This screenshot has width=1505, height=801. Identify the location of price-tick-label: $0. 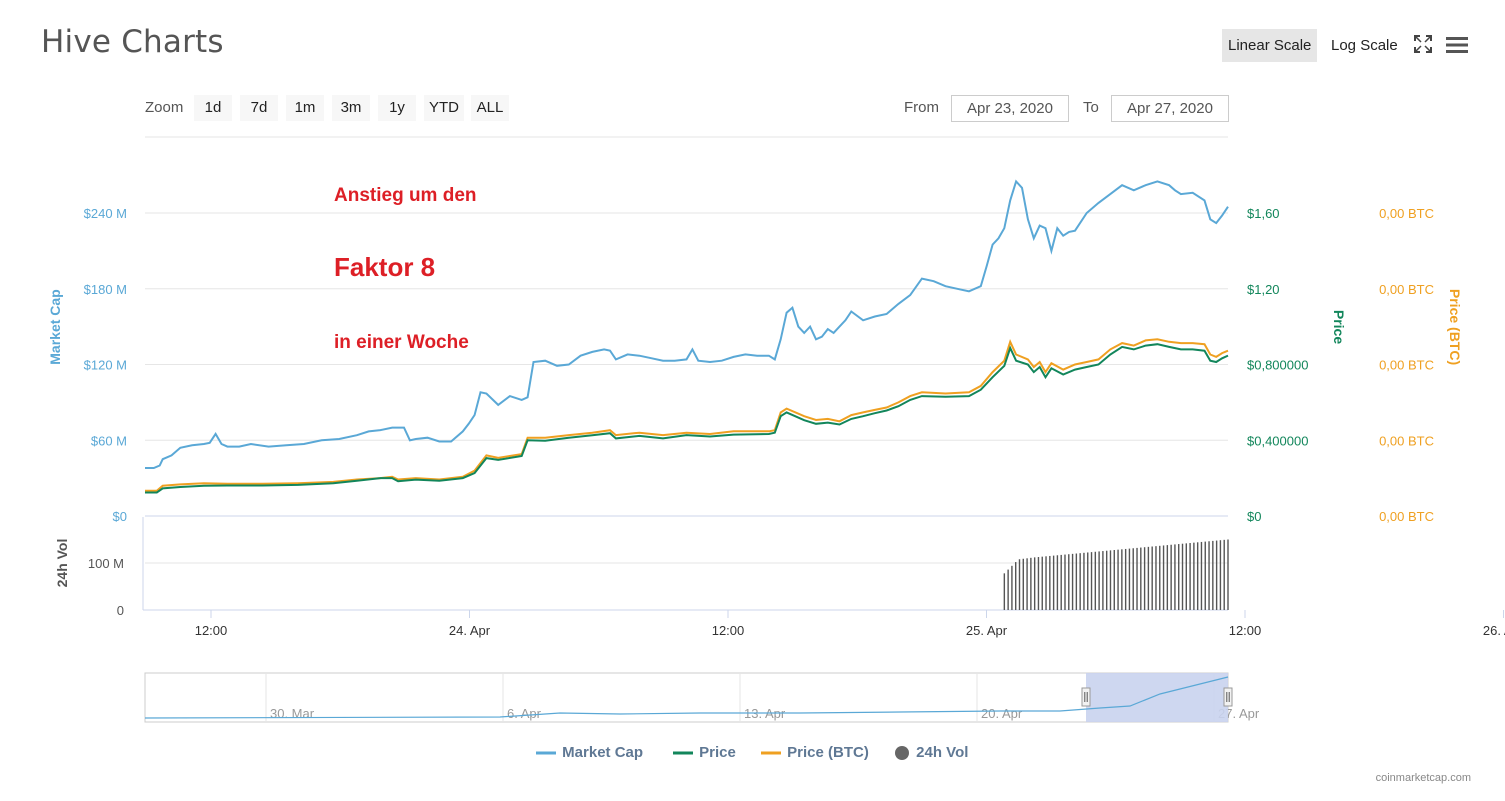
(1254, 516).